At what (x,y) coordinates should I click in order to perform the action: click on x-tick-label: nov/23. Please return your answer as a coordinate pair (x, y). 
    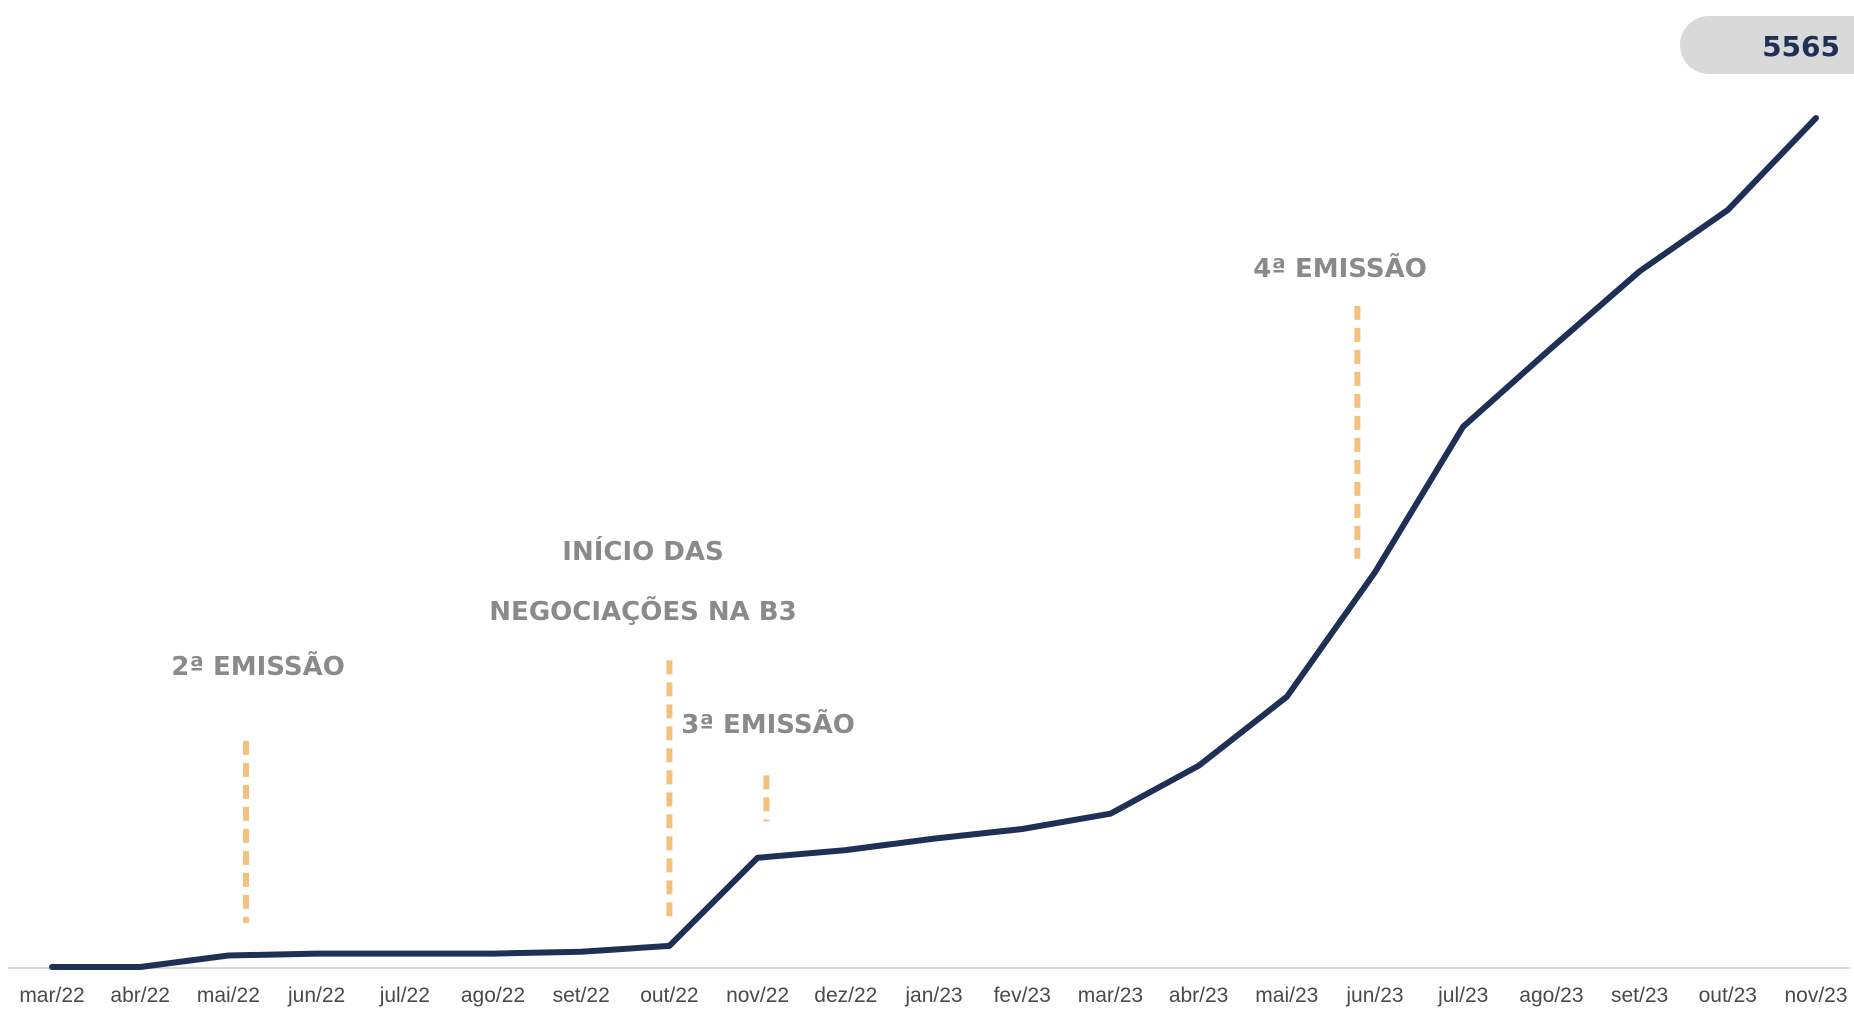
    Looking at the image, I should click on (1815, 995).